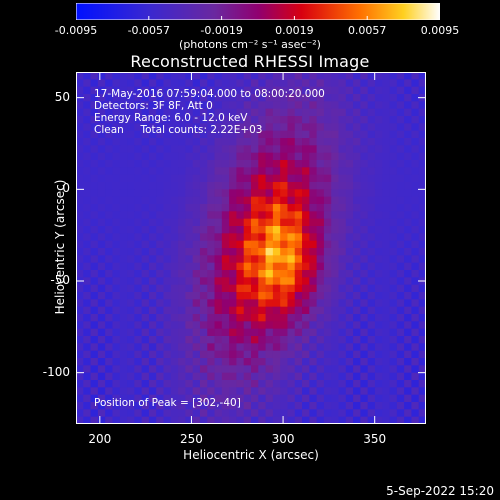  Describe the element at coordinates (100, 439) in the screenshot. I see `x-tick-label: 200` at that location.